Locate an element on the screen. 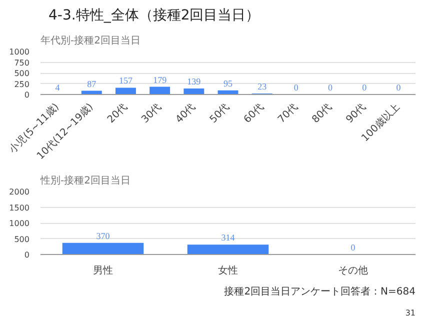 This screenshot has height=320, width=427. text: 31 is located at coordinates (410, 313).